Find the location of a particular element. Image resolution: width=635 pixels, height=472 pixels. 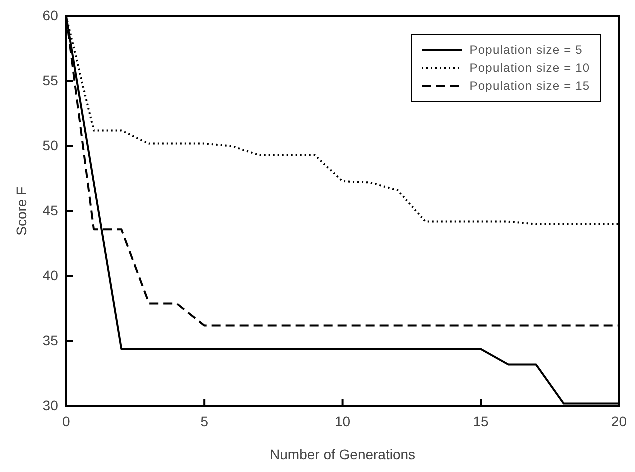

y-tick-label: 40 is located at coordinates (50, 275).